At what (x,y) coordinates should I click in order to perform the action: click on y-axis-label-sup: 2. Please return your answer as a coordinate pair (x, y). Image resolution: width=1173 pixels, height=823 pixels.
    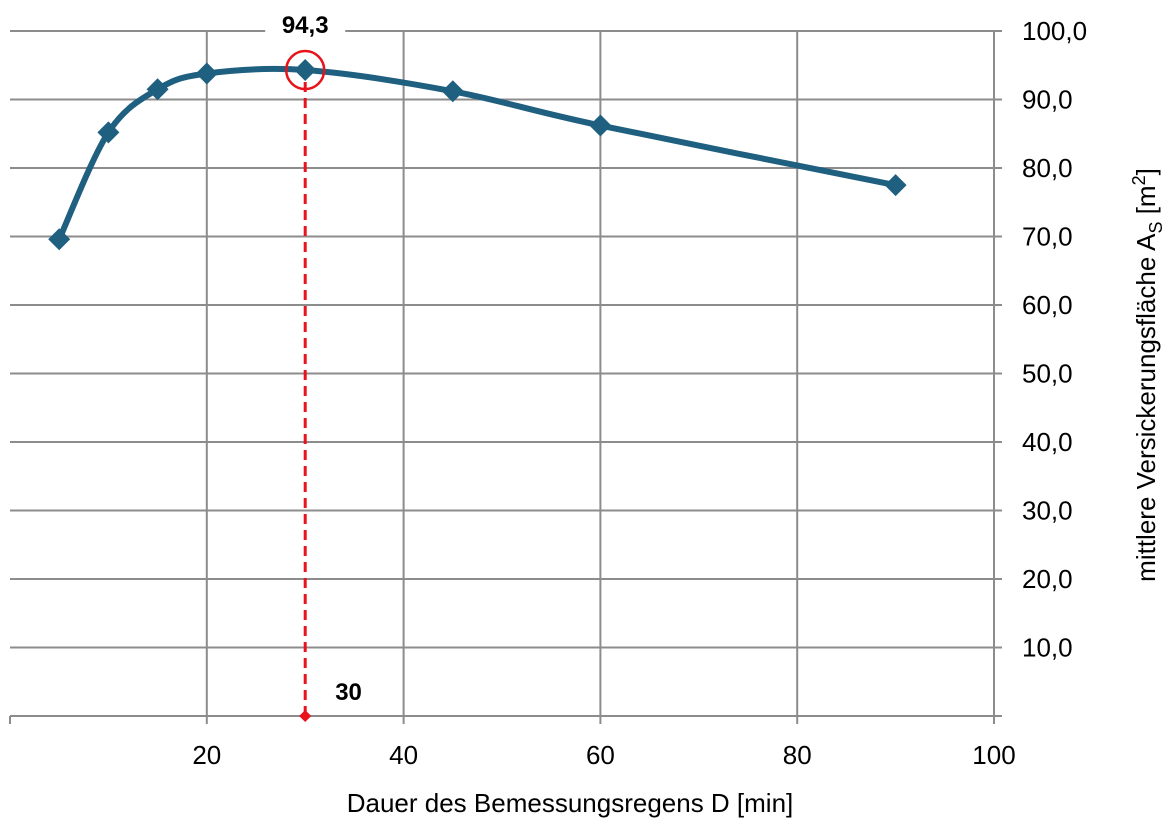
    Looking at the image, I should click on (1139, 180).